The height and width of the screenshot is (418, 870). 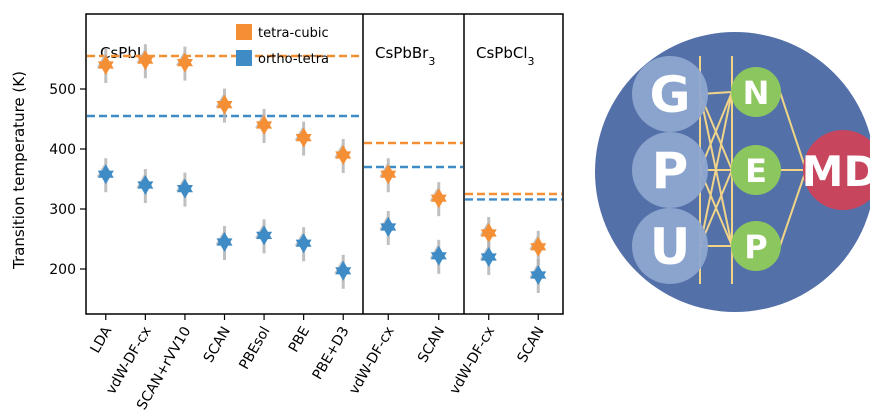 I want to click on legend-label: tetra-cubic, so click(x=293, y=33).